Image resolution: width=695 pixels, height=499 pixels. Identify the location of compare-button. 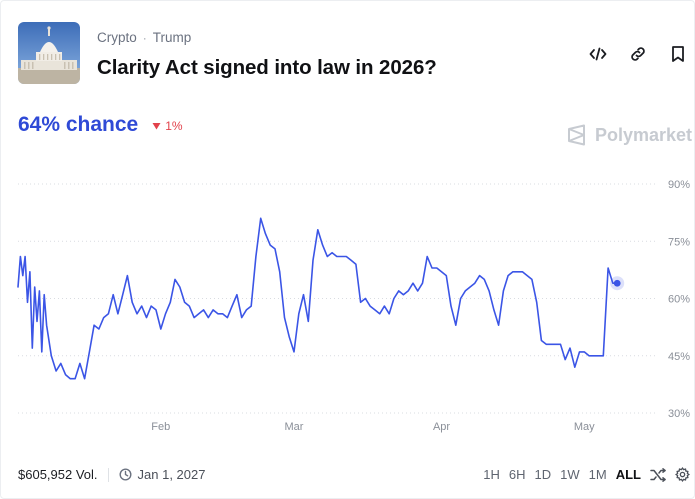
(658, 474).